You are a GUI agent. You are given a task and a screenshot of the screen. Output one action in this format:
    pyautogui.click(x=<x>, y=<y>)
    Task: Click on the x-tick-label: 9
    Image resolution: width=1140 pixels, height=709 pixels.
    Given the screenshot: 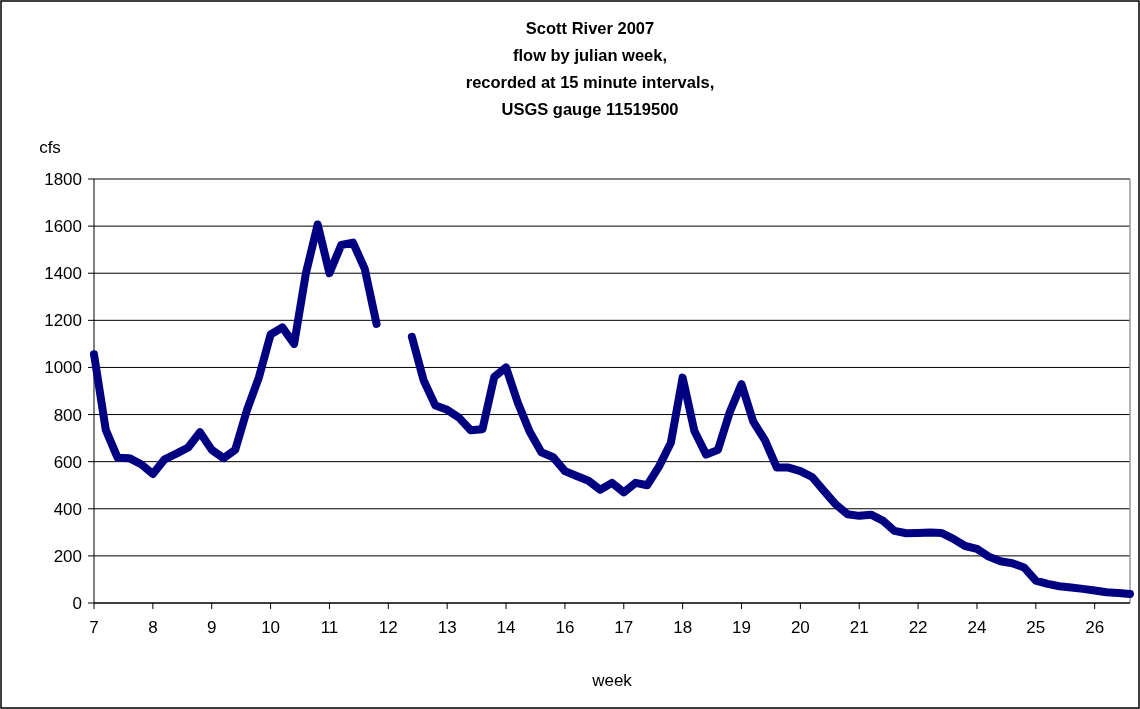 What is the action you would take?
    pyautogui.click(x=211, y=627)
    